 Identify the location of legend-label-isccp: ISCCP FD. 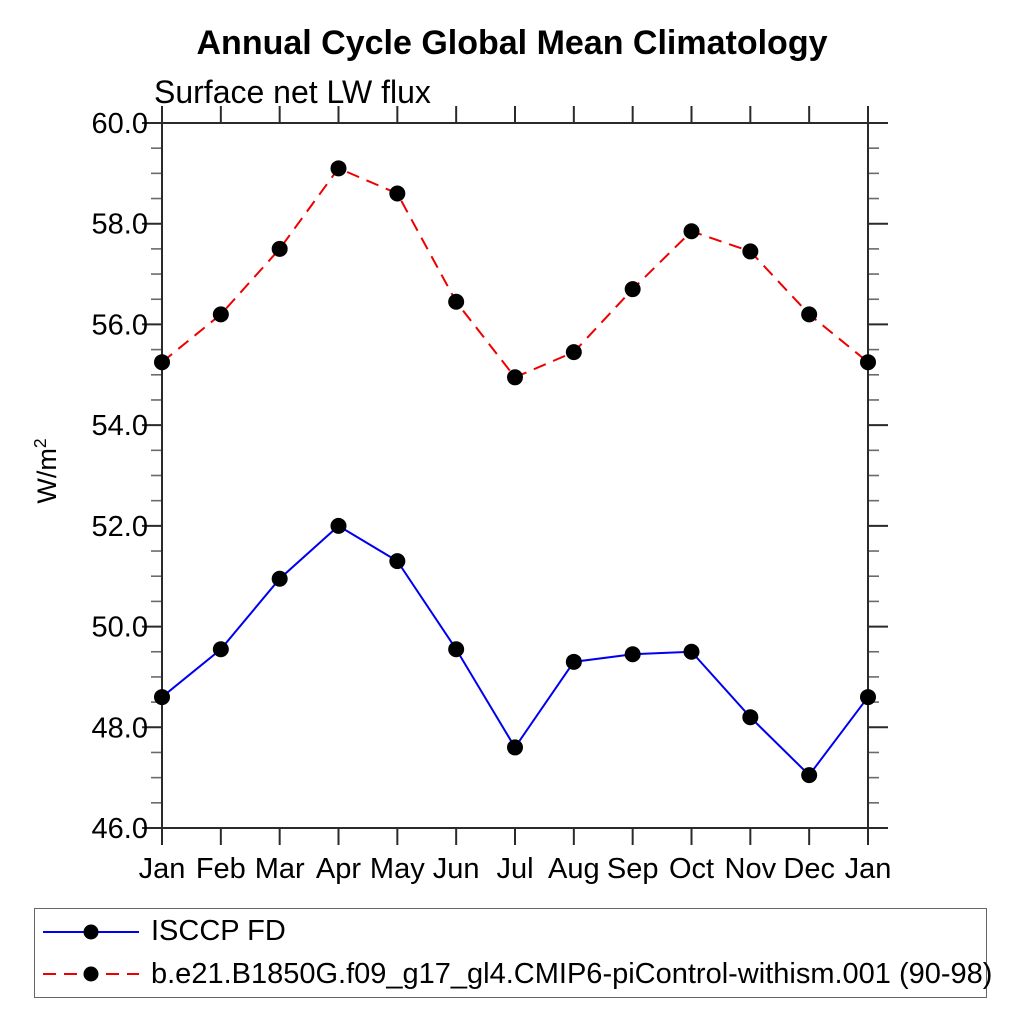
(218, 931).